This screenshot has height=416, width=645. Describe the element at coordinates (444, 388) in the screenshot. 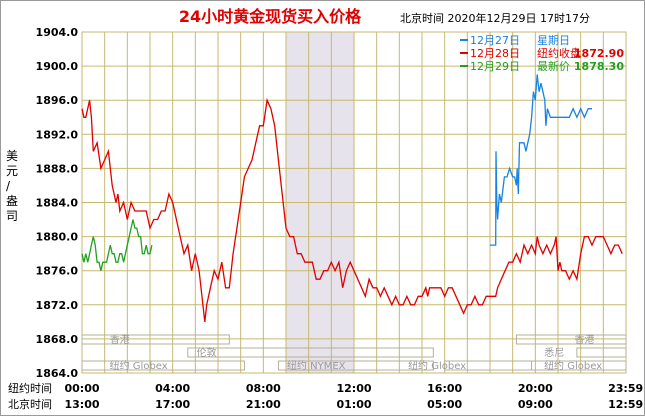

I see `x-tick-label-ny: 16:00` at that location.